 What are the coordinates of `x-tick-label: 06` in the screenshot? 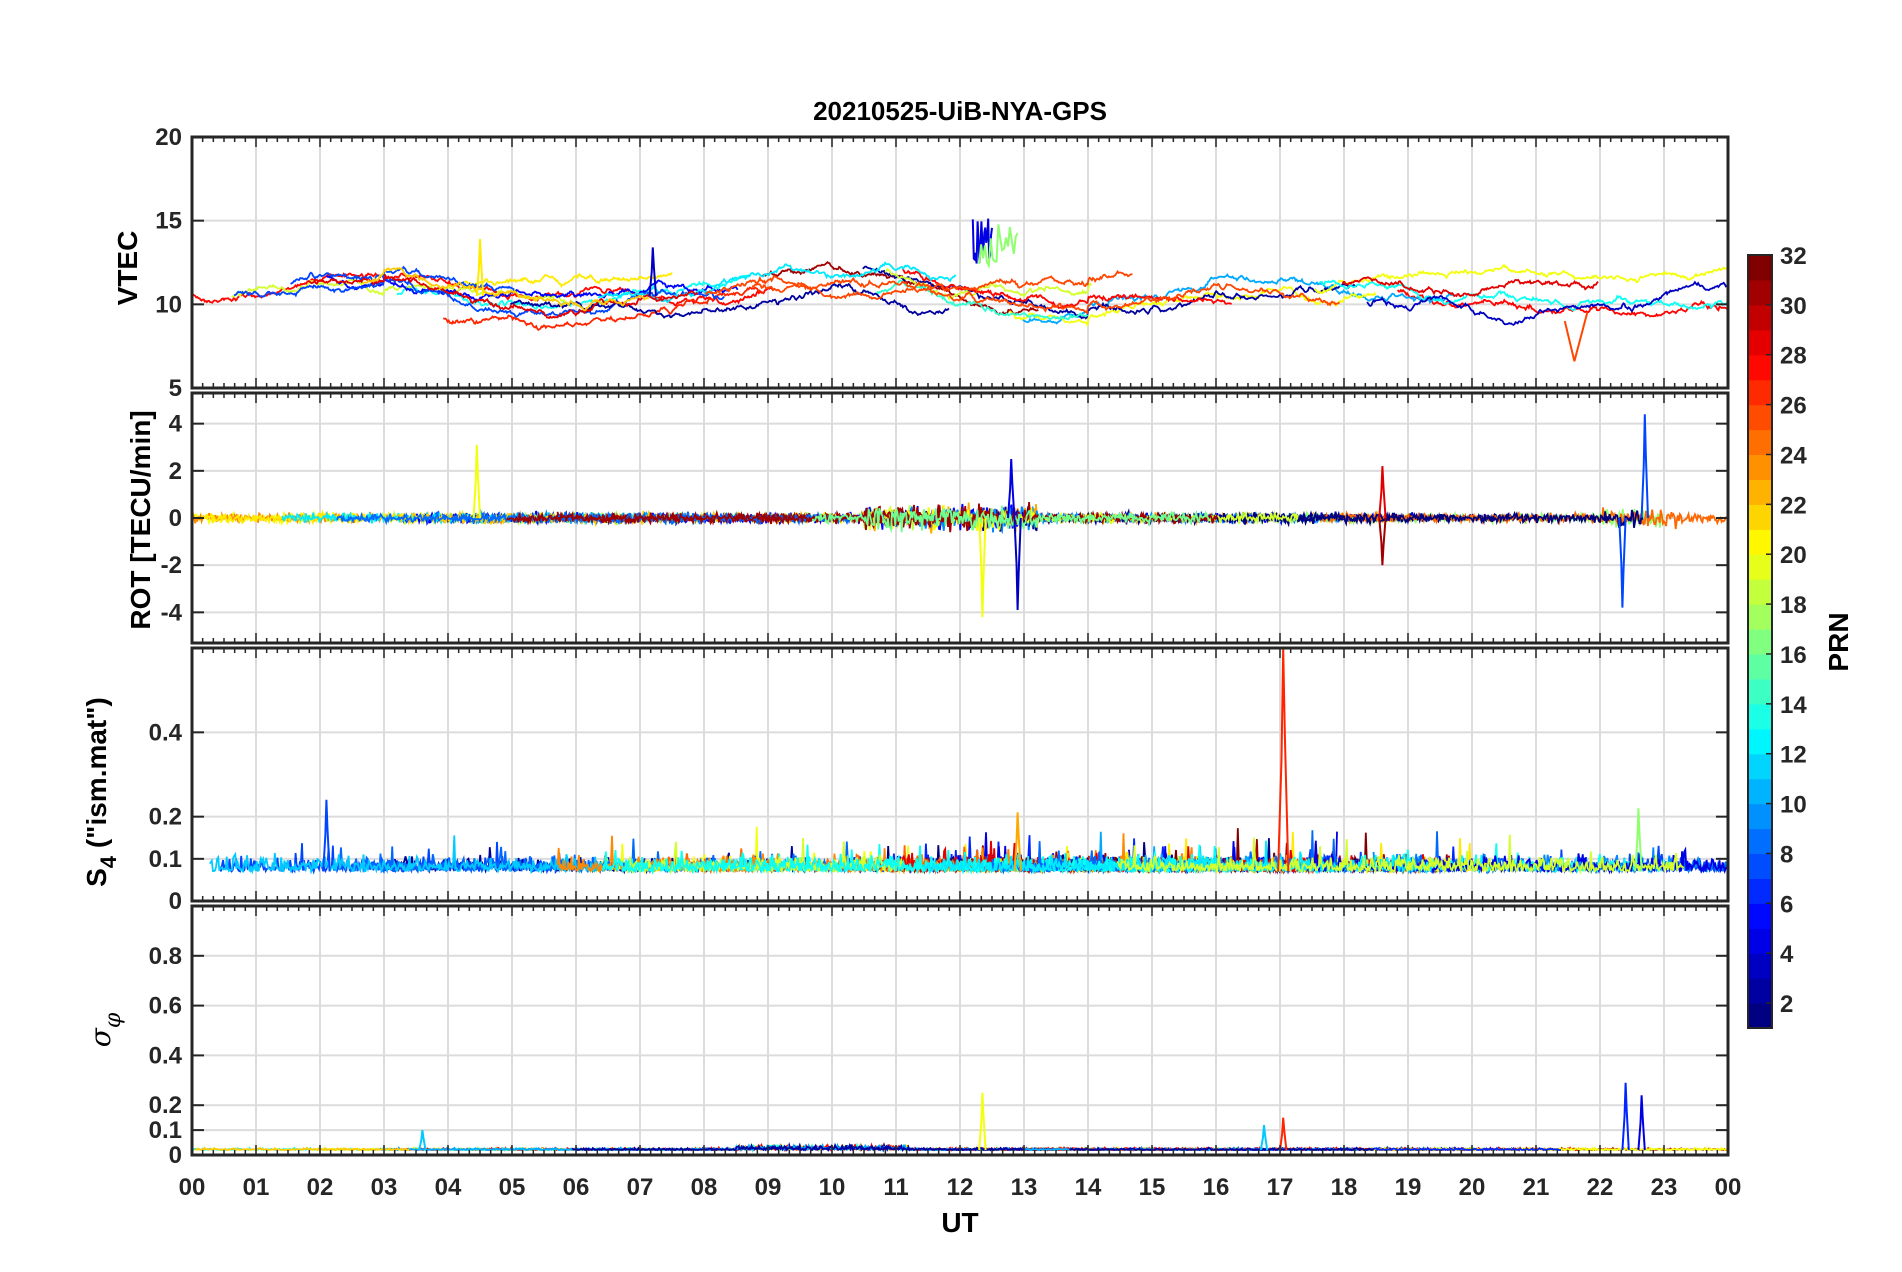 It's located at (576, 1187).